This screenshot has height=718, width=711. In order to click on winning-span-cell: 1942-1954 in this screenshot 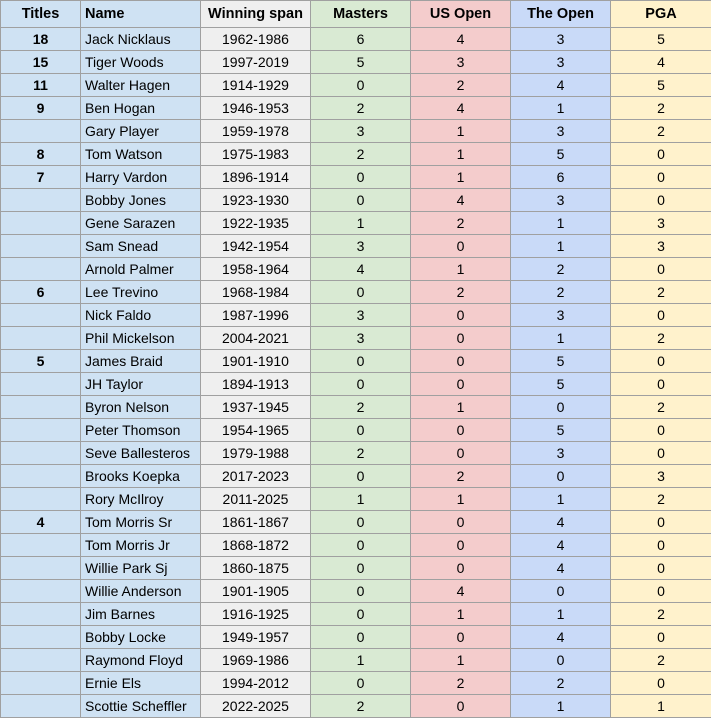, I will do `click(256, 246)`.